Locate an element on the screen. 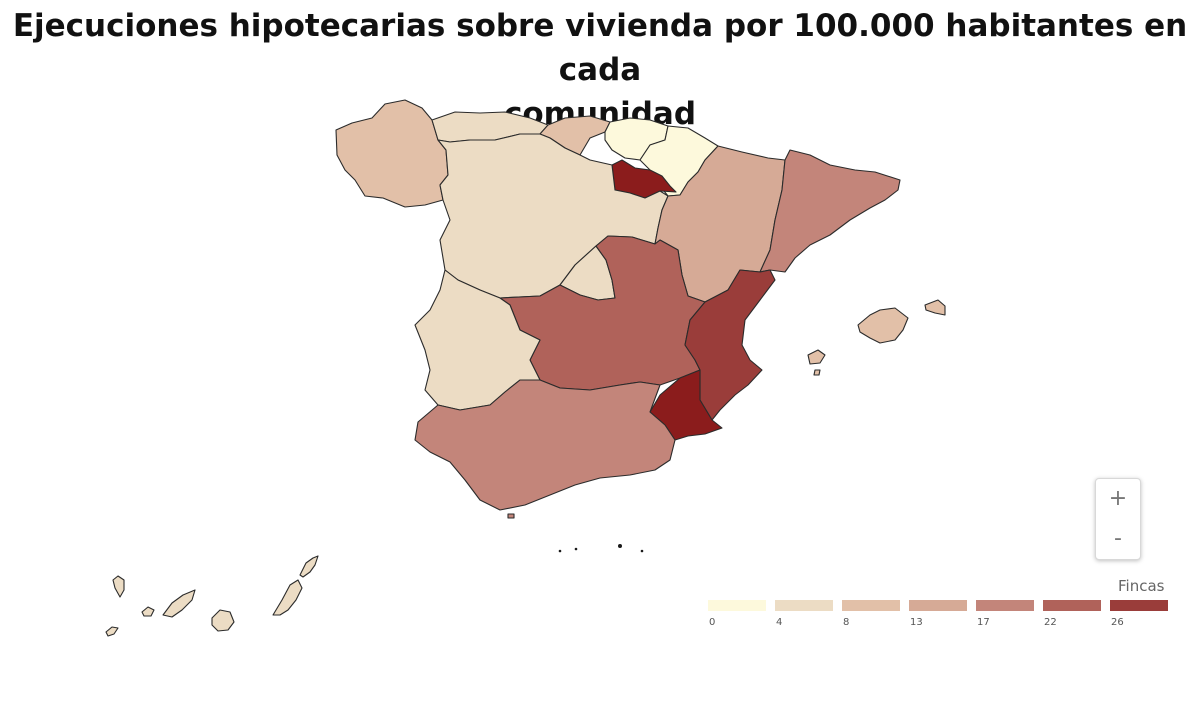 Image resolution: width=1200 pixels, height=705 pixels. region-canarias-lanzarote is located at coordinates (309, 566).